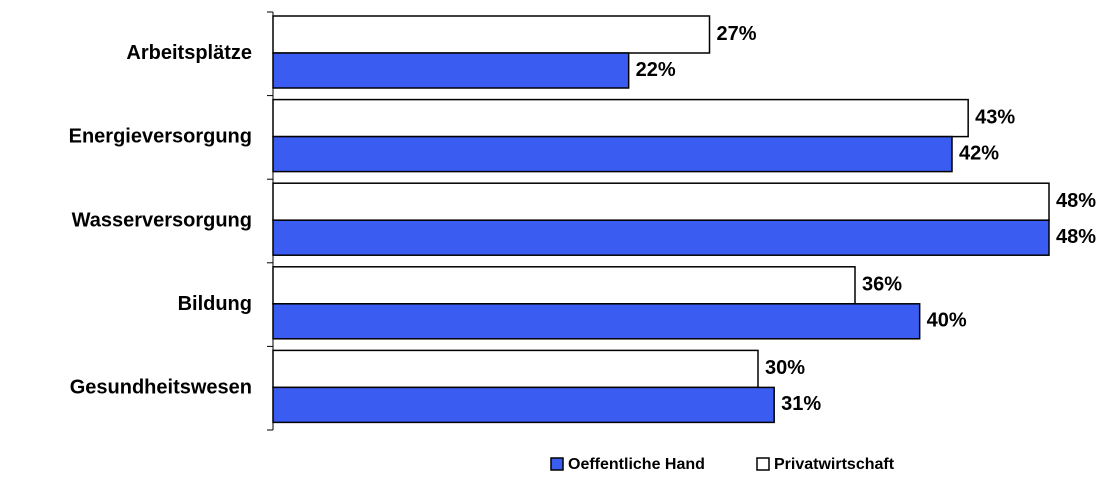 This screenshot has height=477, width=1116. Describe the element at coordinates (947, 321) in the screenshot. I see `data-label: 40%` at that location.